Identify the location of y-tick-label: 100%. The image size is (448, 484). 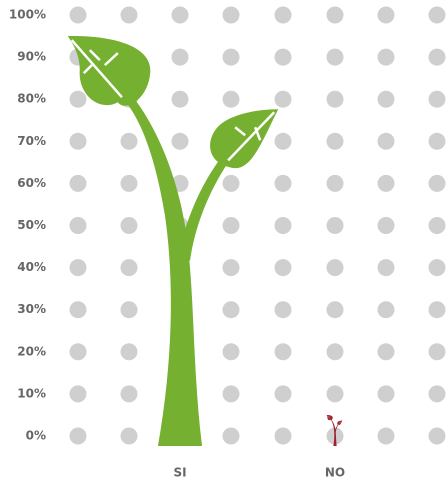
(27, 15).